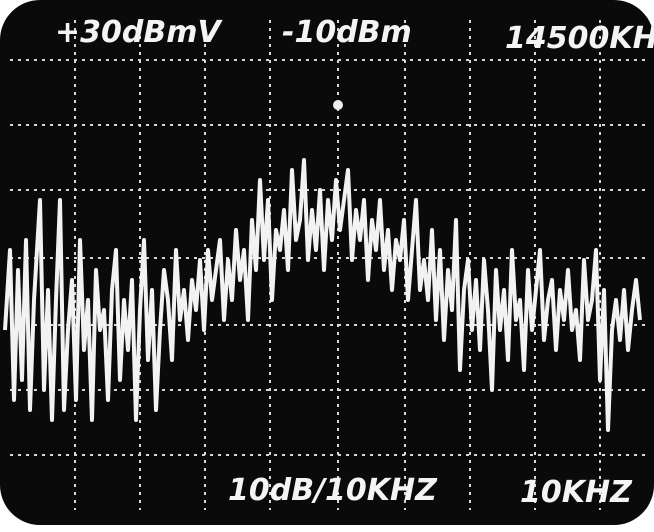  What do you see at coordinates (347, 32) in the screenshot?
I see `attenuation: -10dBm` at bounding box center [347, 32].